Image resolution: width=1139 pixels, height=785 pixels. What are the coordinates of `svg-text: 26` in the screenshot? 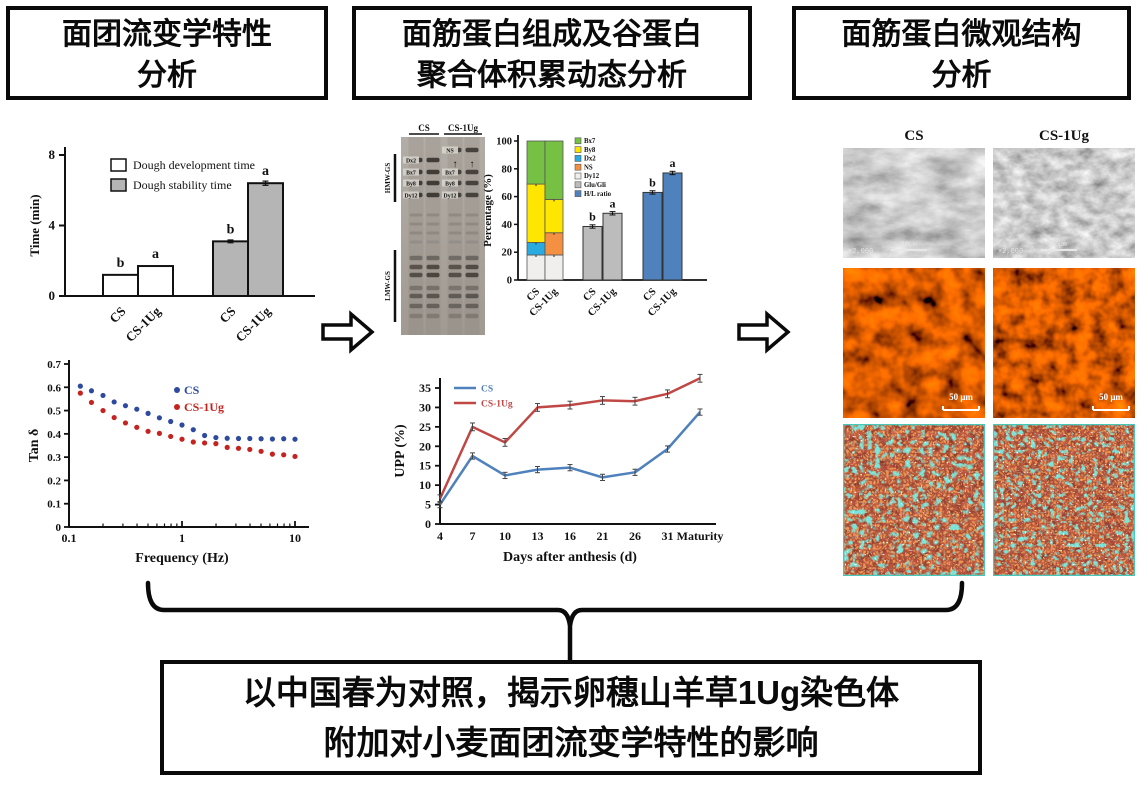 It's located at (635, 536).